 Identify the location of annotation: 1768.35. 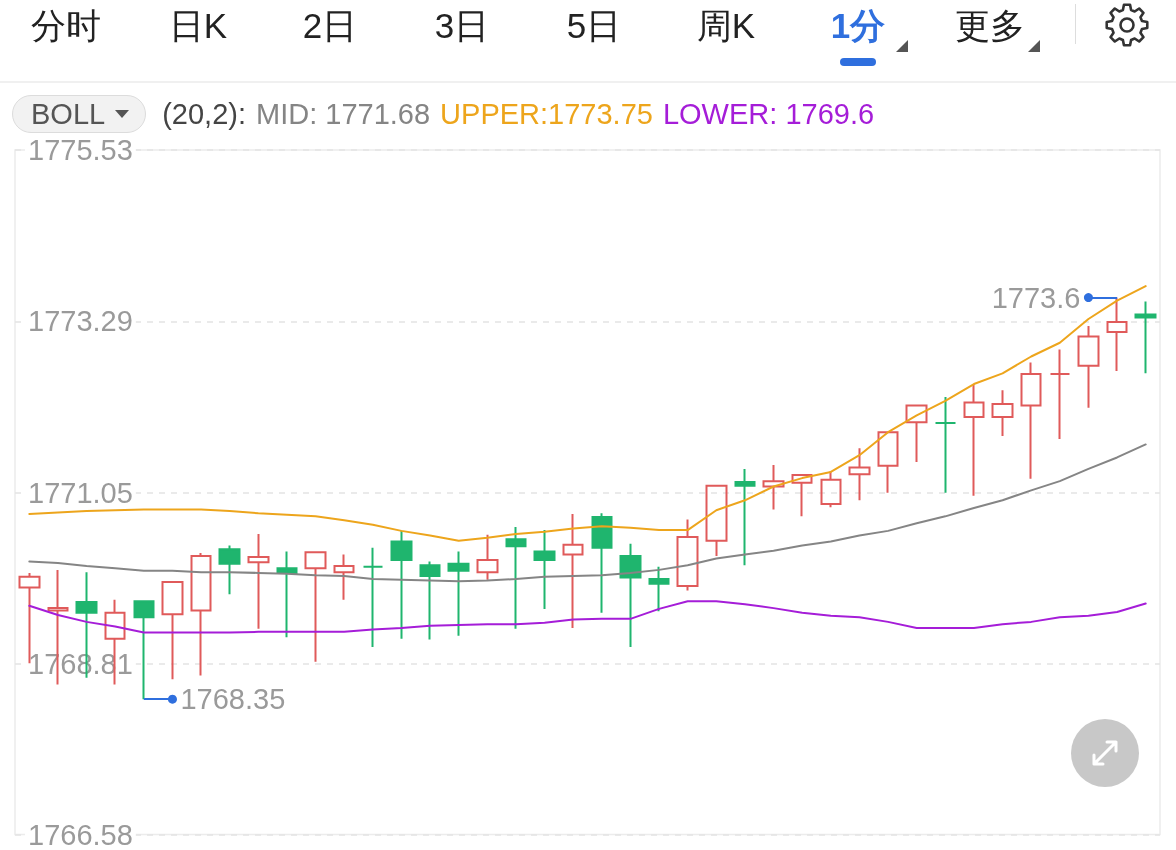
(233, 699).